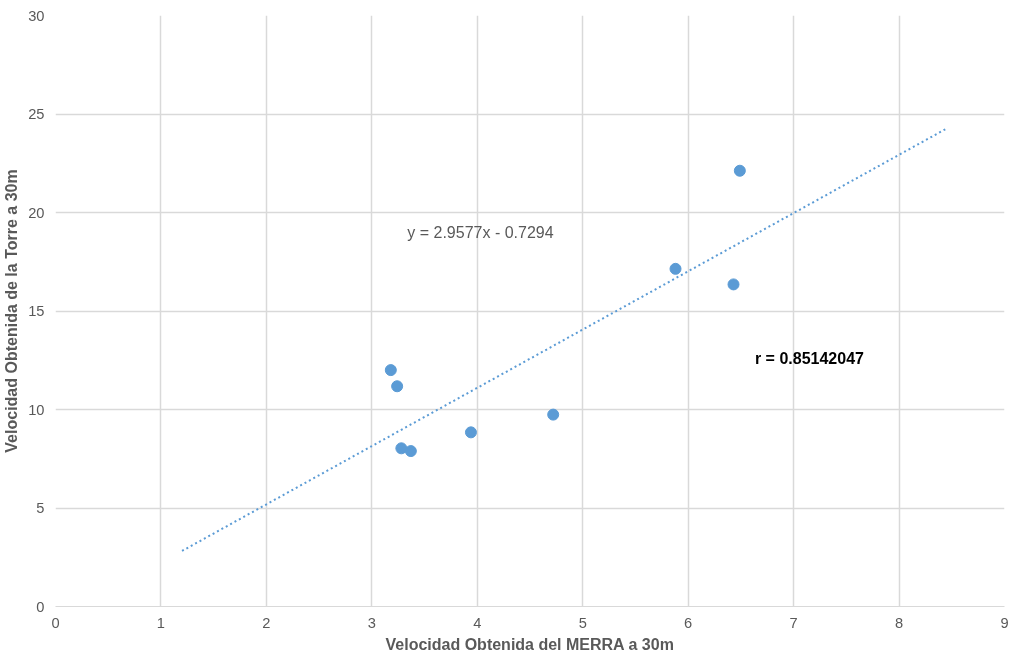 This screenshot has width=1014, height=656. Describe the element at coordinates (40, 508) in the screenshot. I see `y-tick-label: 5` at that location.